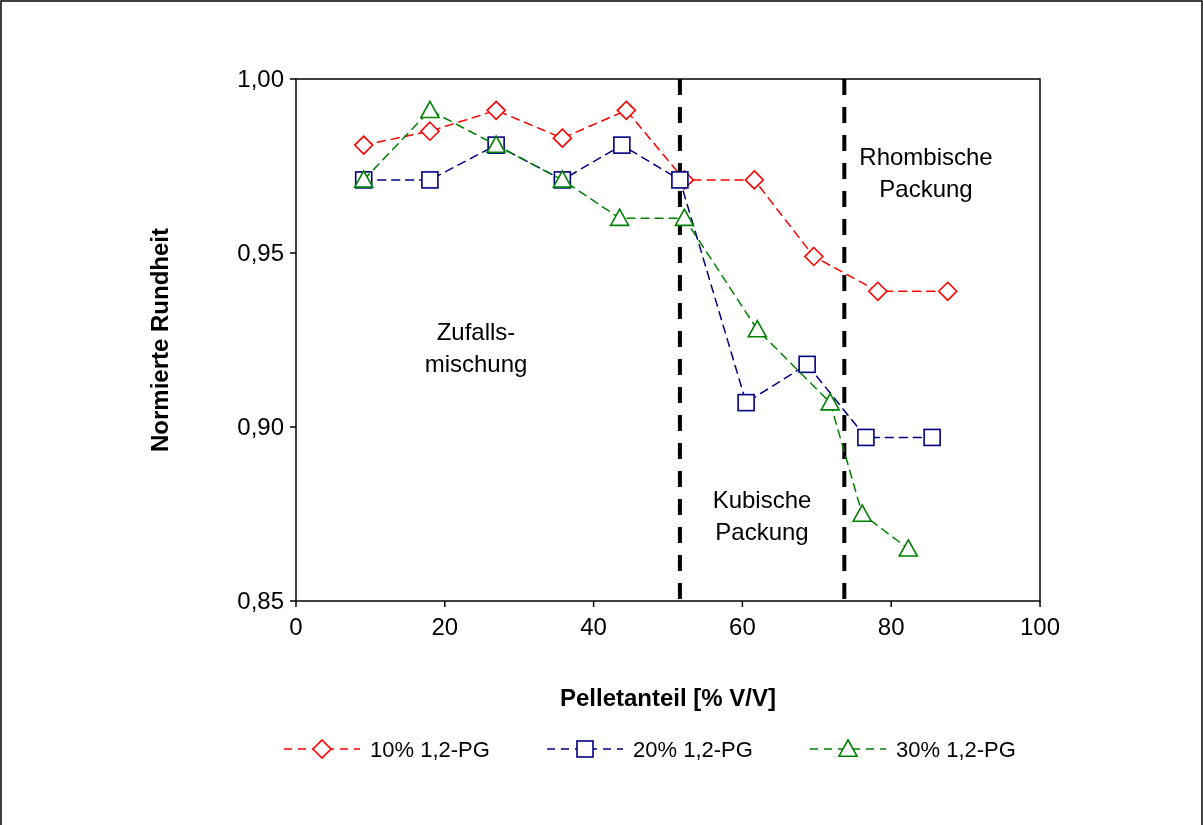 This screenshot has width=1203, height=825. What do you see at coordinates (260, 252) in the screenshot?
I see `y-tick-label: 0,95` at bounding box center [260, 252].